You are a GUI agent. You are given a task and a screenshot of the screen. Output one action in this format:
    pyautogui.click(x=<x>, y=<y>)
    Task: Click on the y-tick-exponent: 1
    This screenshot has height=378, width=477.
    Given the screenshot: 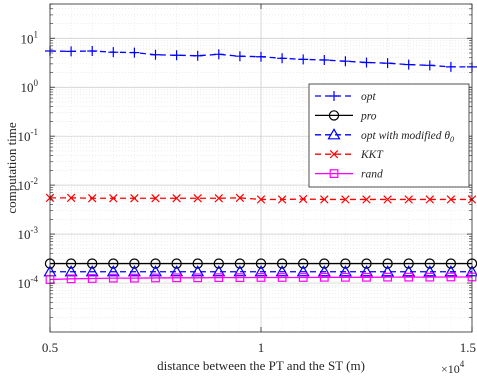 What is the action you would take?
    pyautogui.click(x=36, y=34)
    